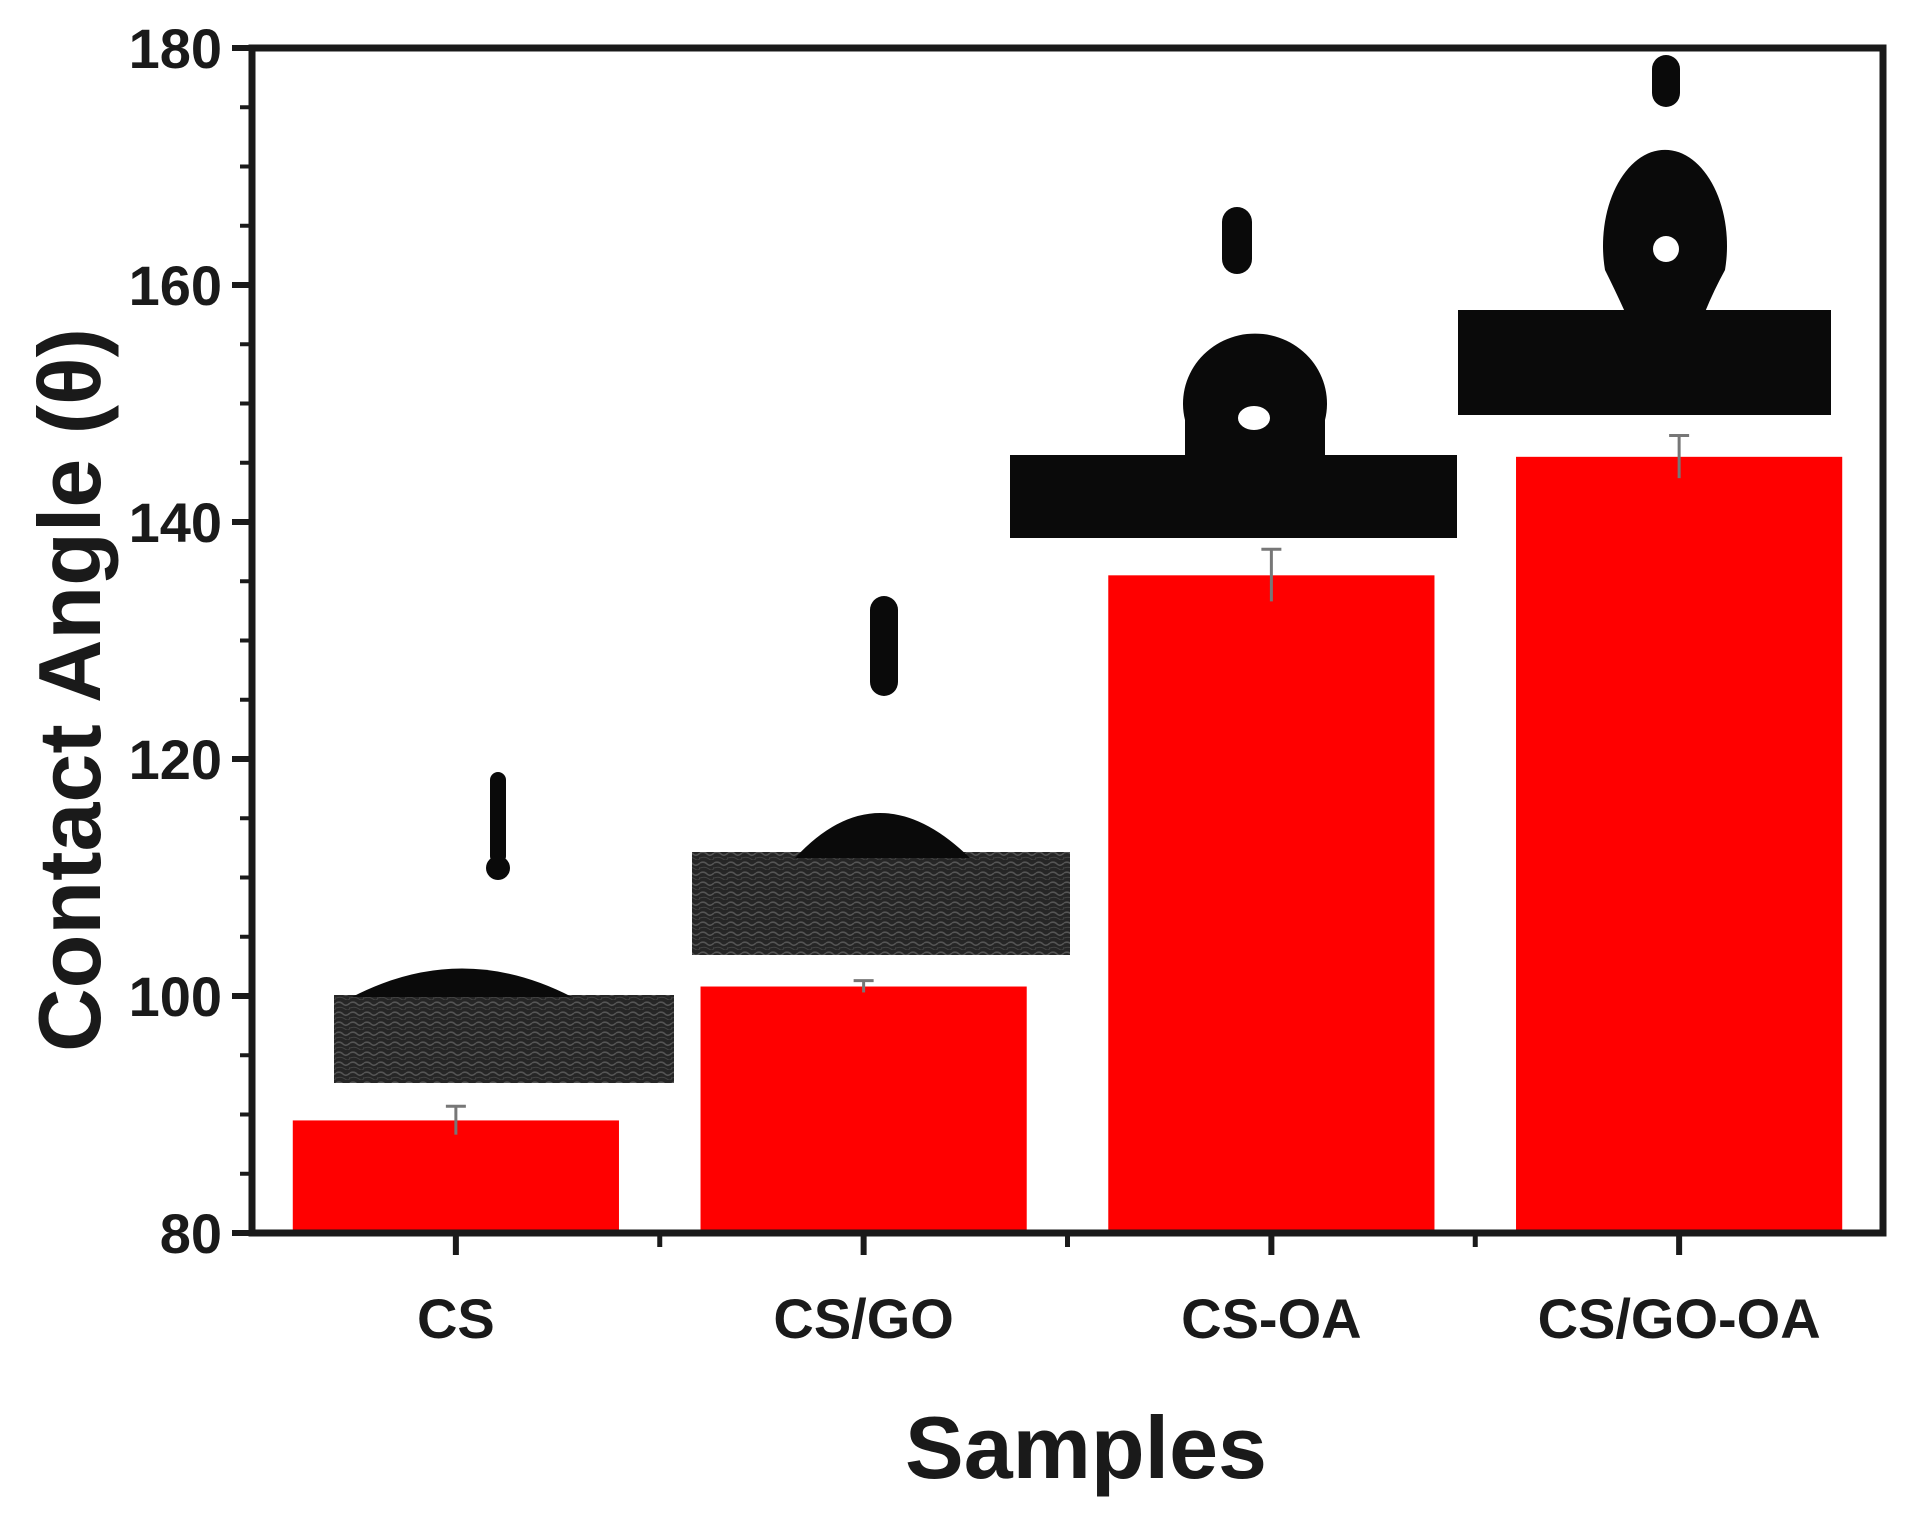 The width and height of the screenshot is (1917, 1517). I want to click on bar-cs, so click(455, 1176).